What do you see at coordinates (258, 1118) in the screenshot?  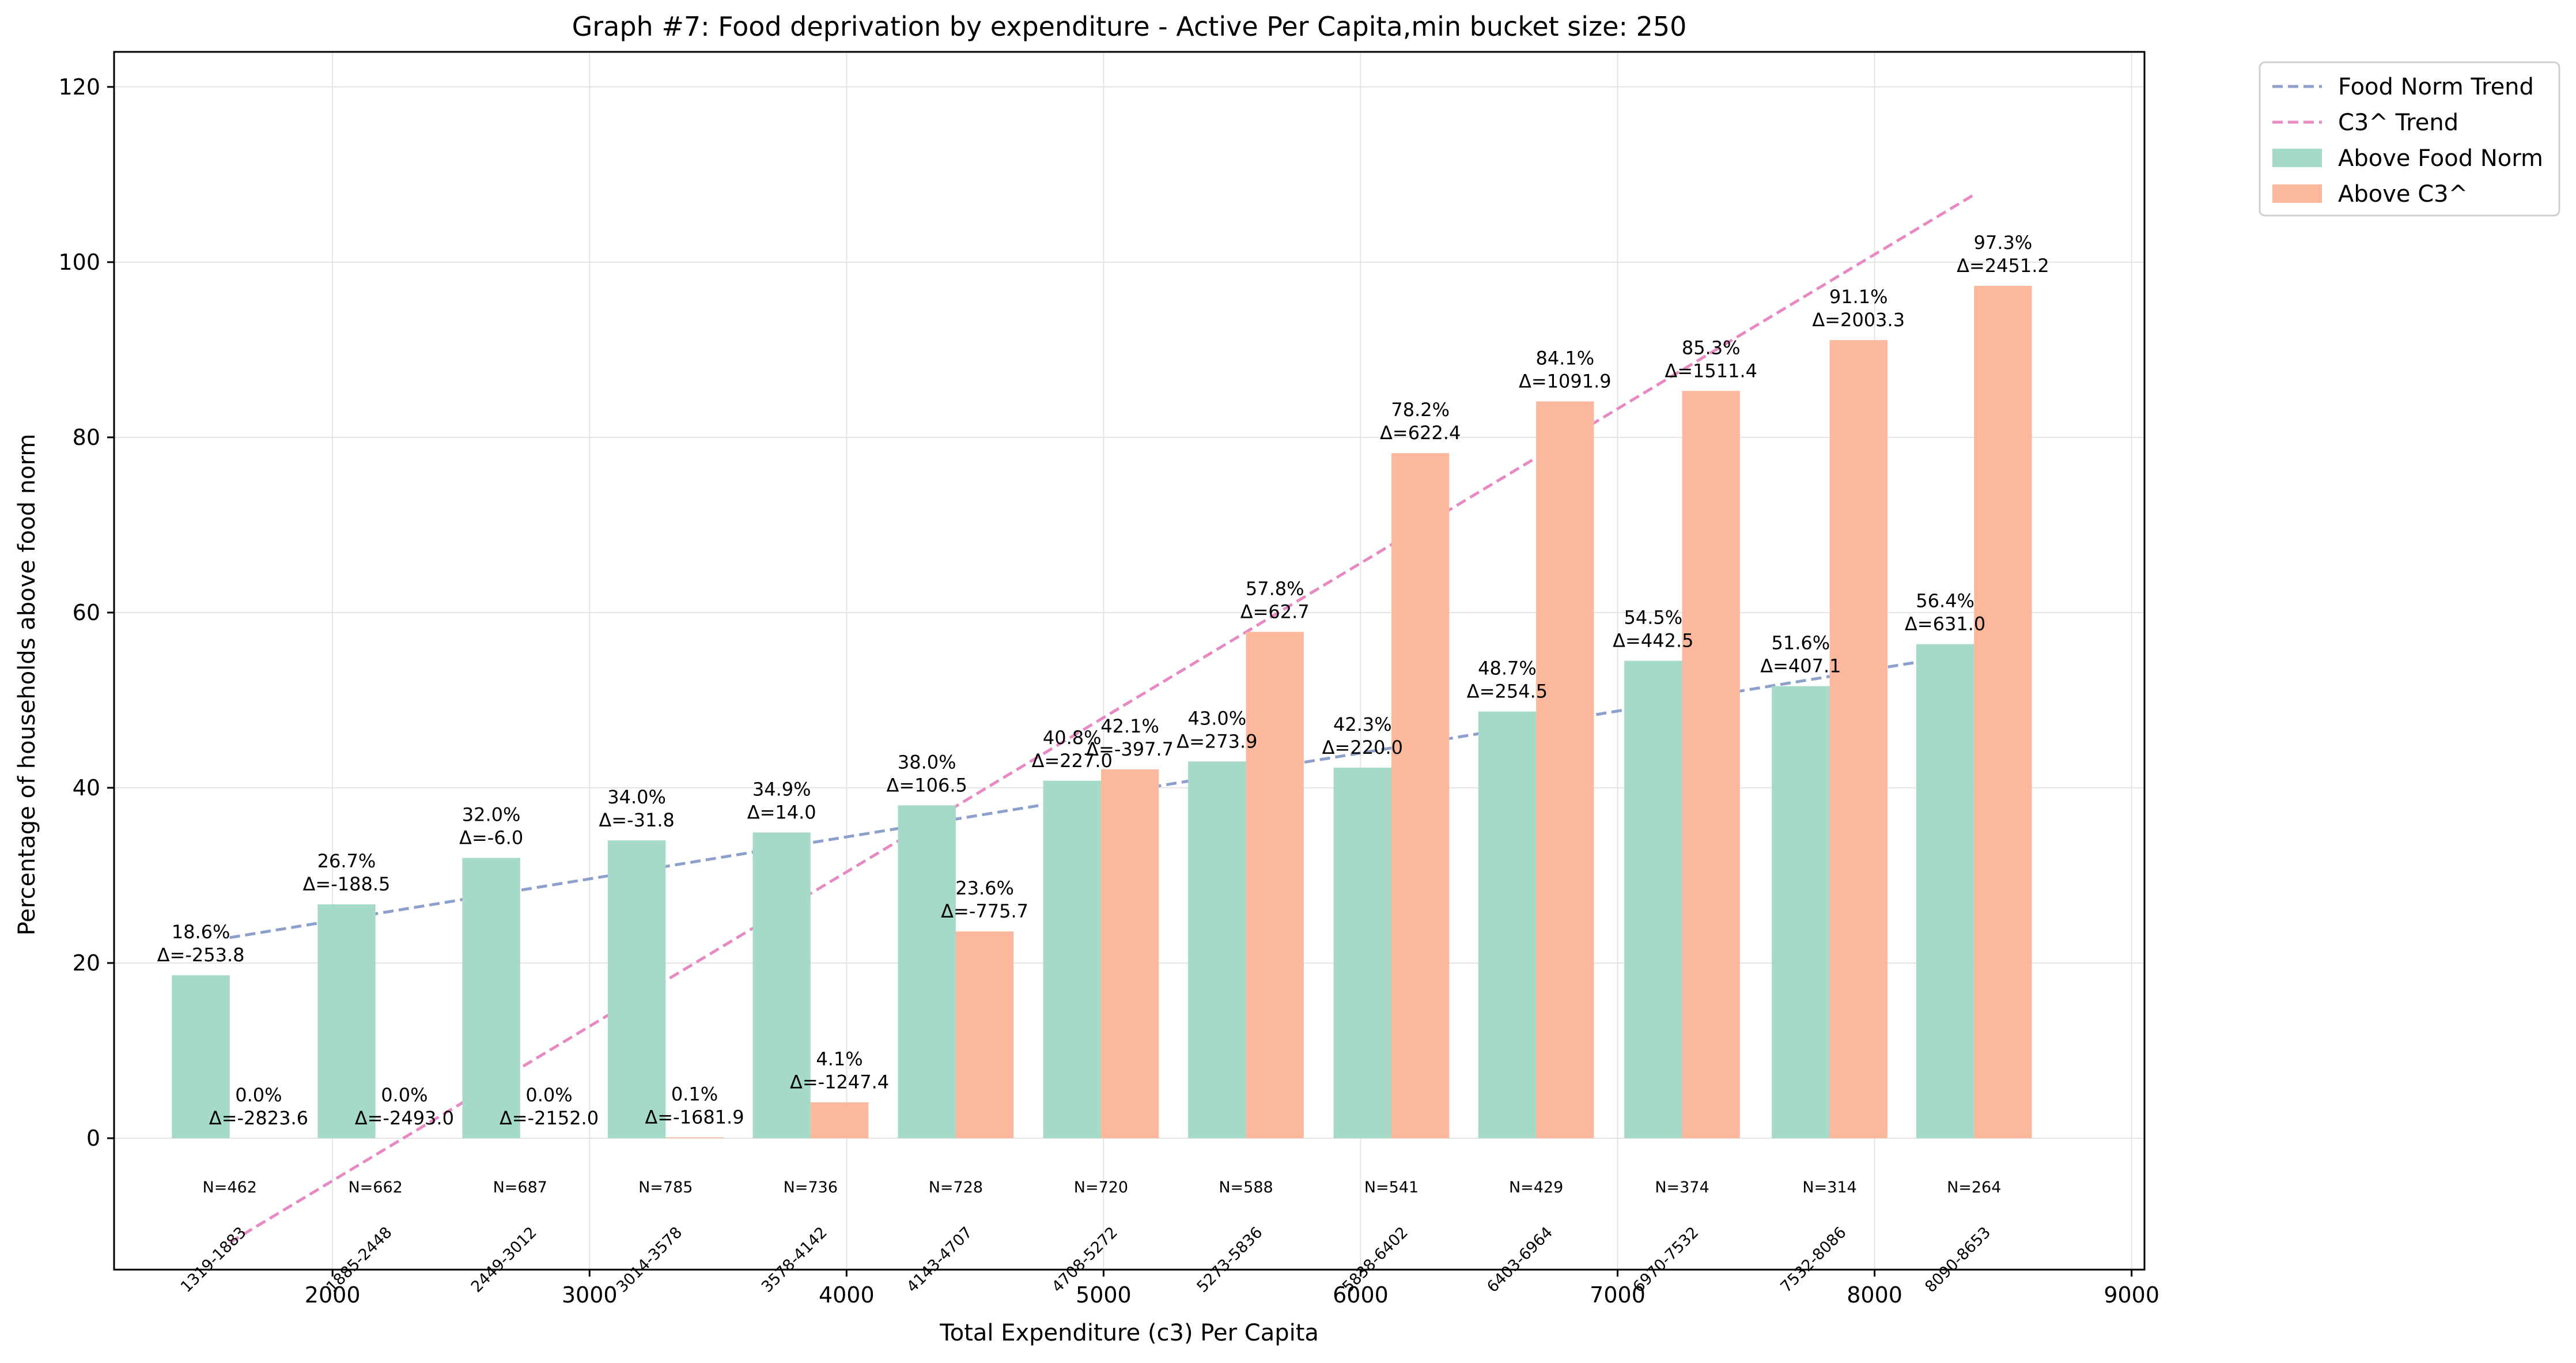 I see `c3-delta-label: Δ=-2823.6` at bounding box center [258, 1118].